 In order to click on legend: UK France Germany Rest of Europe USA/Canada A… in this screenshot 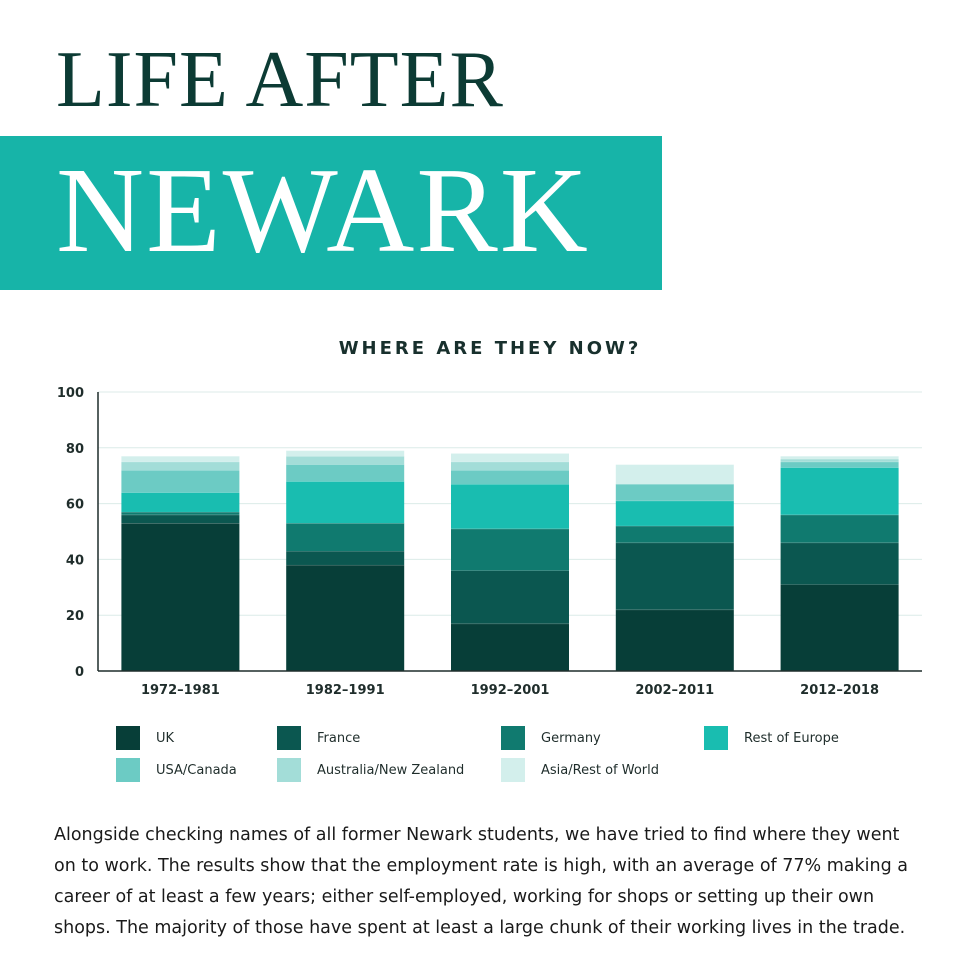, I will do `click(516, 761)`.